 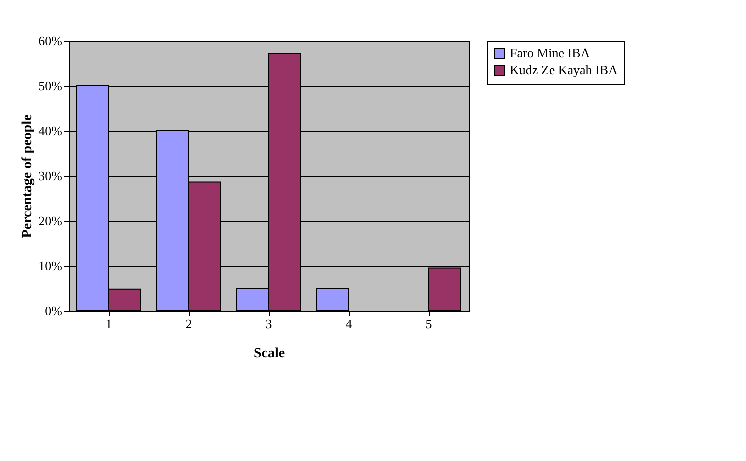 I want to click on x-tick-label: 2, so click(x=189, y=324).